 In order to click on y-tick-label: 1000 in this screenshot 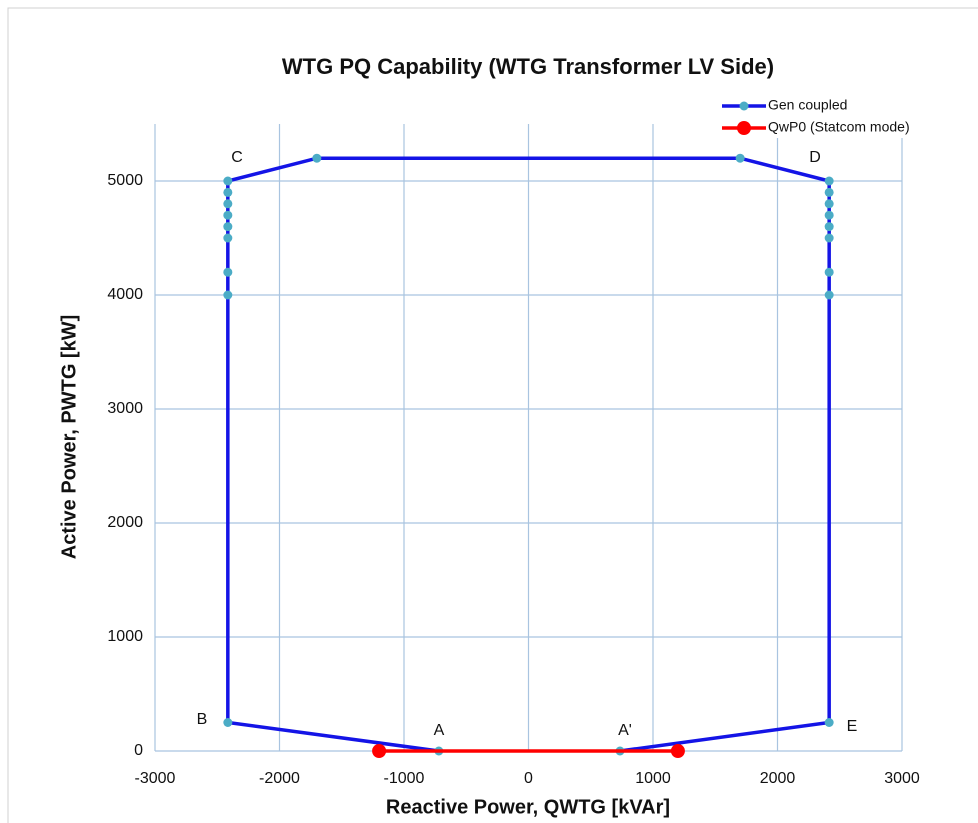, I will do `click(125, 636)`.